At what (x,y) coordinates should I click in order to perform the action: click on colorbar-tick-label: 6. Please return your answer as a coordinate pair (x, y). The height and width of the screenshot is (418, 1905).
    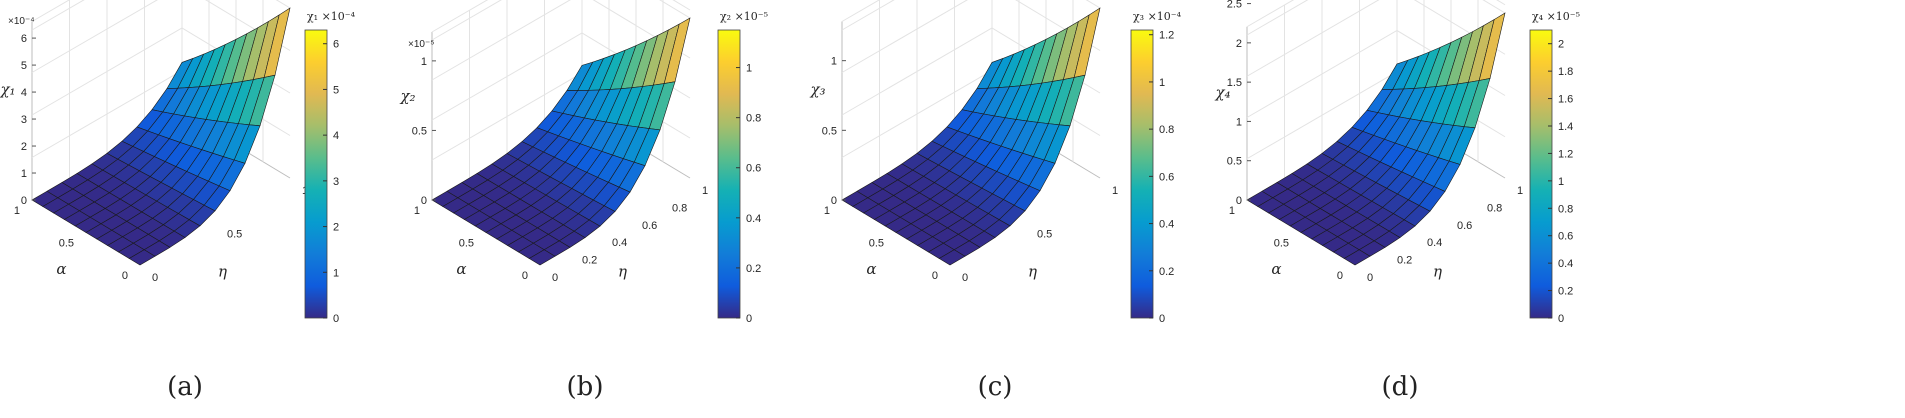
    Looking at the image, I should click on (336, 45).